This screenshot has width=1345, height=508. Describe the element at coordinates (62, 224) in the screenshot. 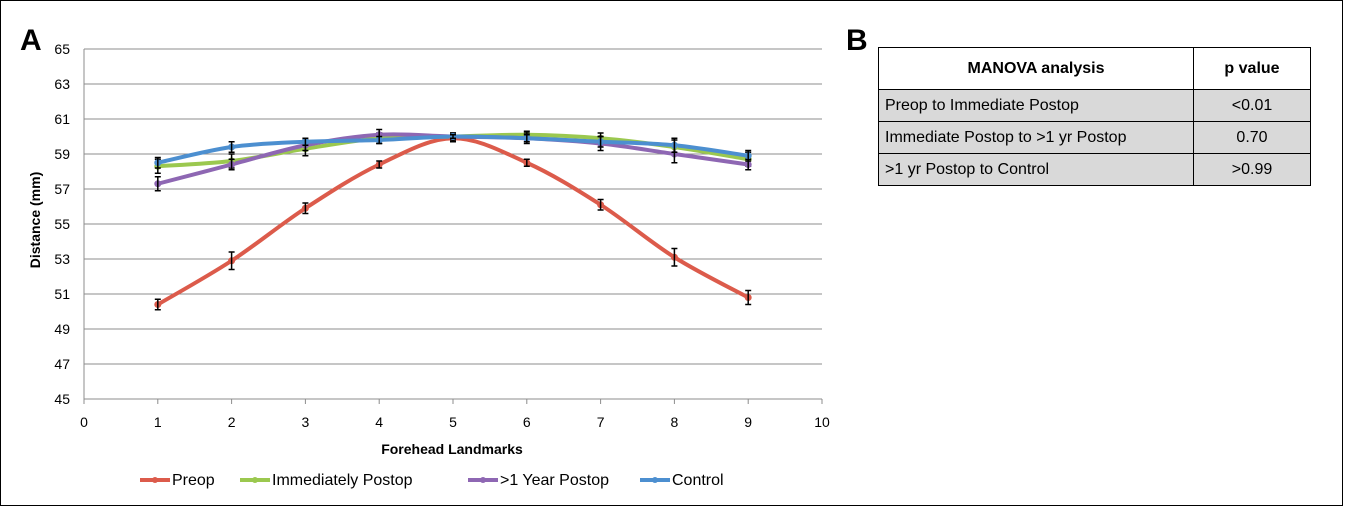

I see `y-tick-label: 55` at that location.